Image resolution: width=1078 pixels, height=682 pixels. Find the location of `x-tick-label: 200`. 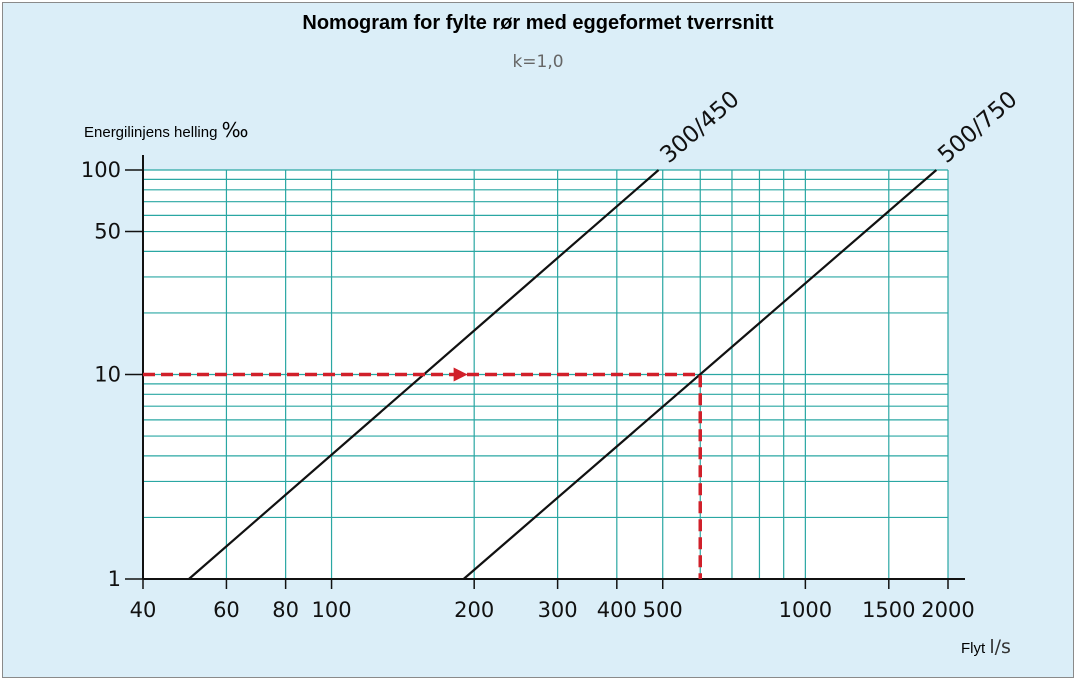

x-tick-label: 200 is located at coordinates (474, 610).